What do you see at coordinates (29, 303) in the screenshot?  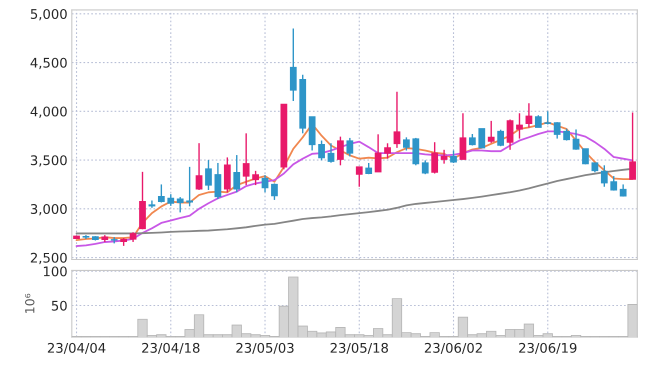 I see `y-axis-title: 10⁶` at bounding box center [29, 303].